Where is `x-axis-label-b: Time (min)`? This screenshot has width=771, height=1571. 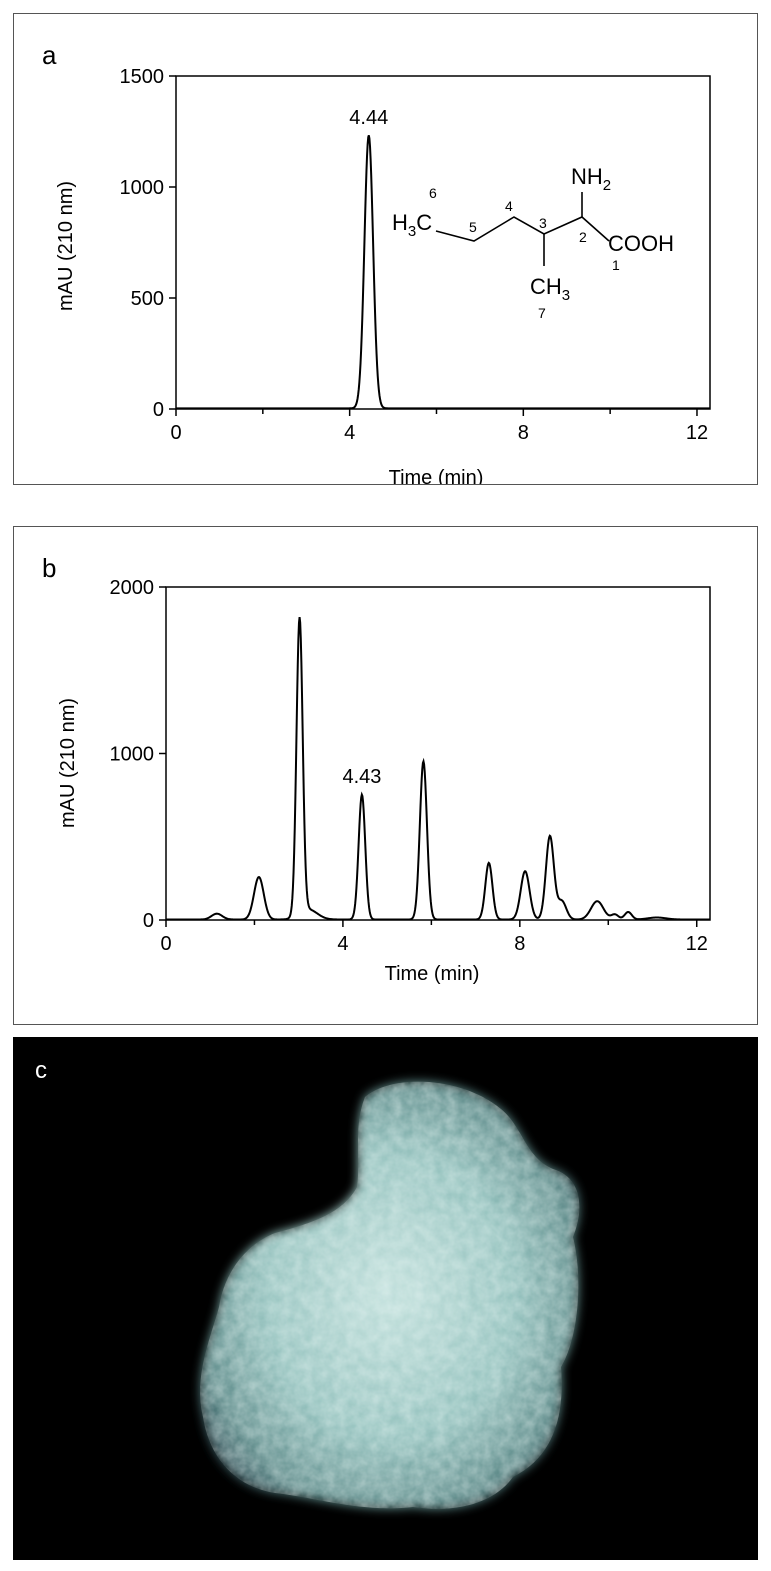
x-axis-label-b: Time (min) is located at coordinates (432, 974).